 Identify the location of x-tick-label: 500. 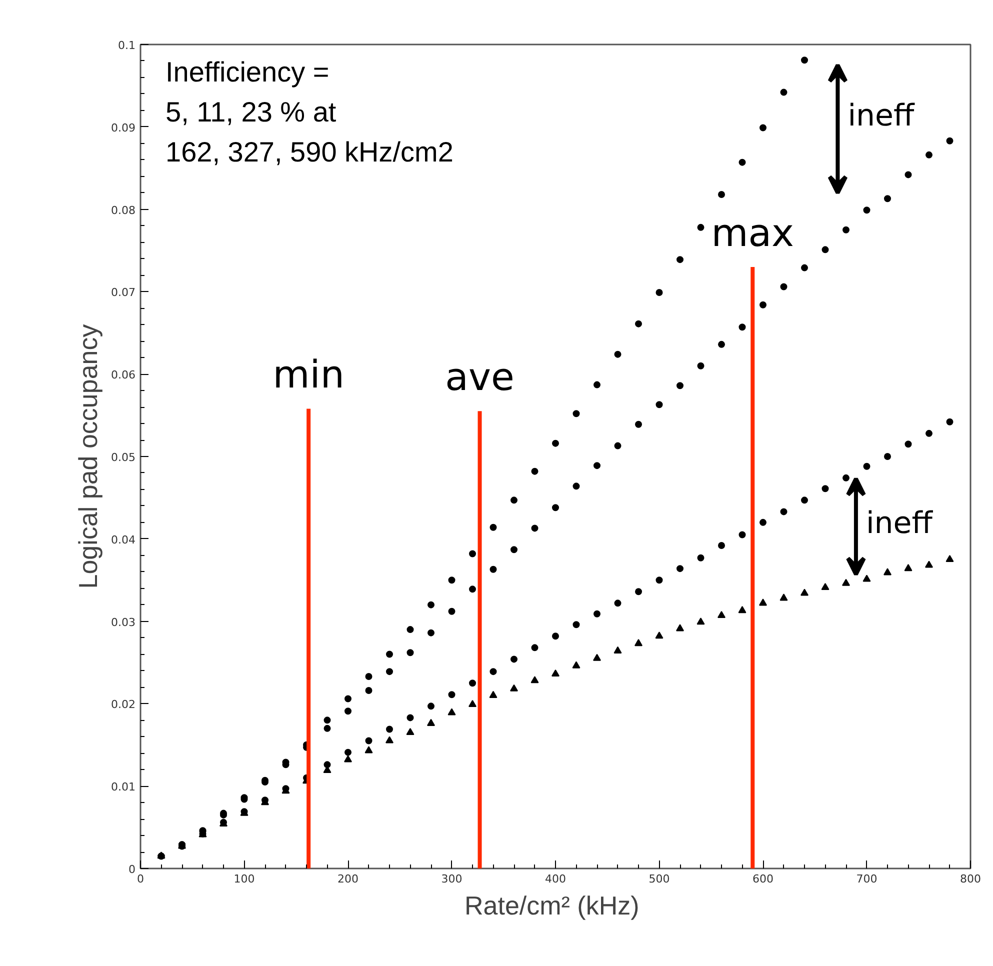
(659, 879).